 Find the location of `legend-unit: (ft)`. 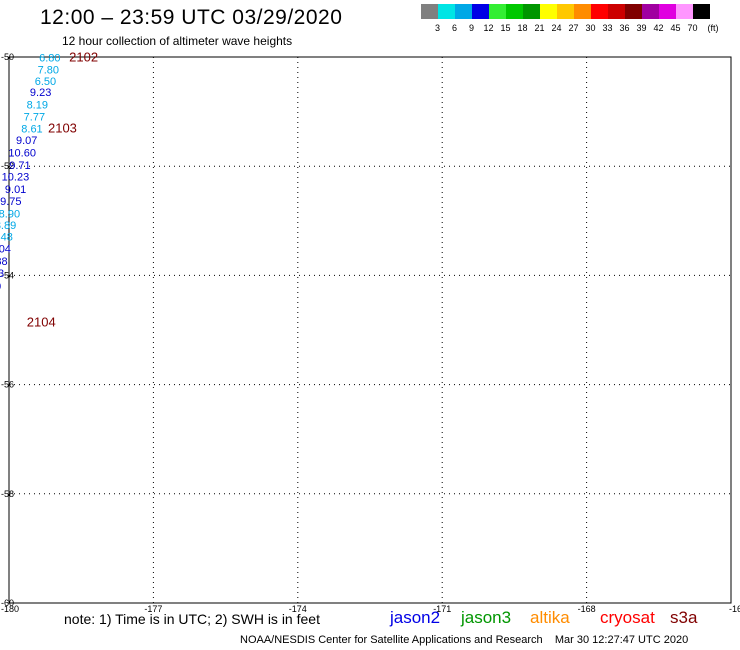

legend-unit: (ft) is located at coordinates (713, 28).